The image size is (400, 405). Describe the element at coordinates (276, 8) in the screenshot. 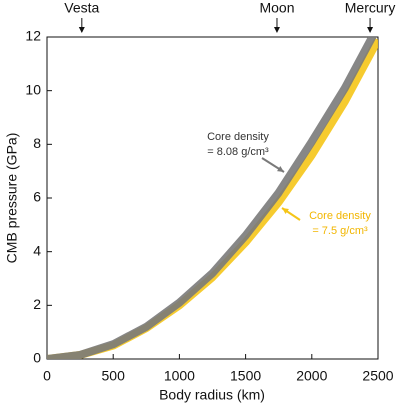

I see `marker-label: Moon` at that location.